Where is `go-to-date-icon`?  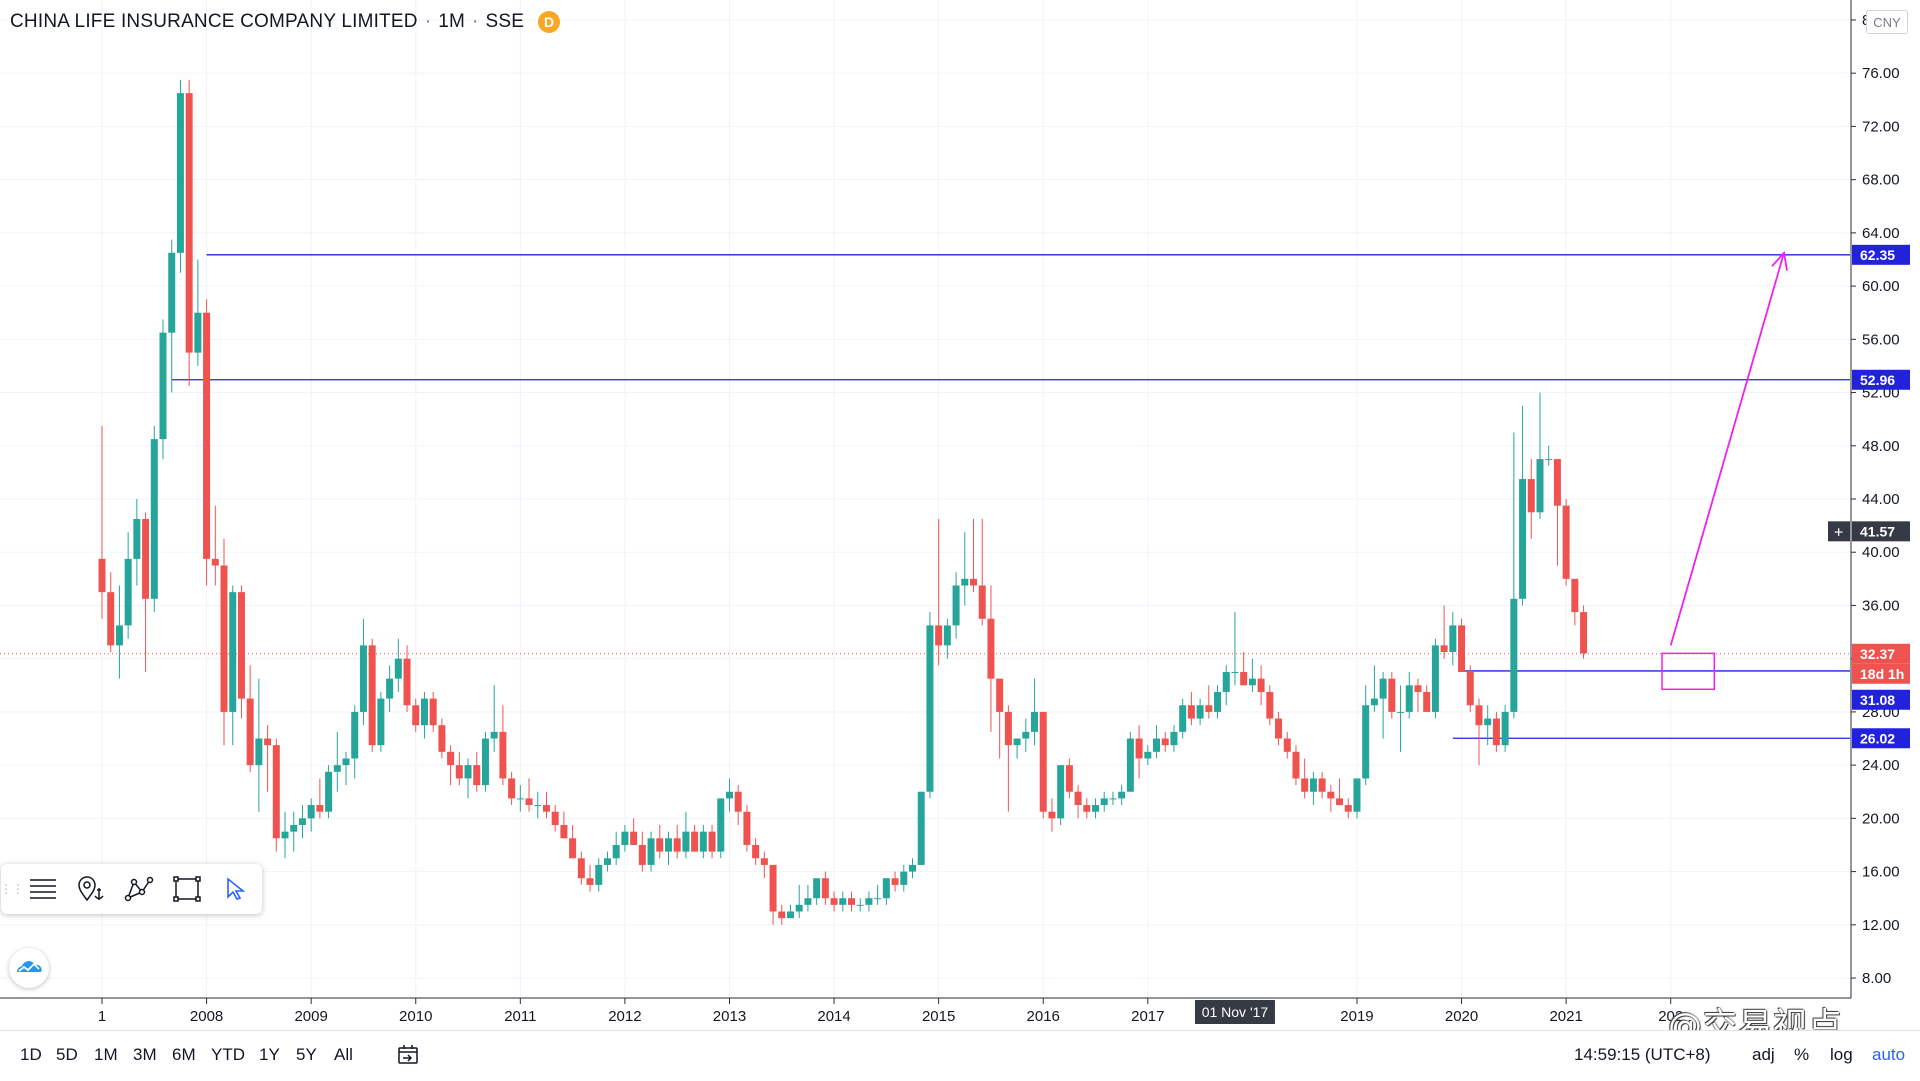
go-to-date-icon is located at coordinates (408, 1055).